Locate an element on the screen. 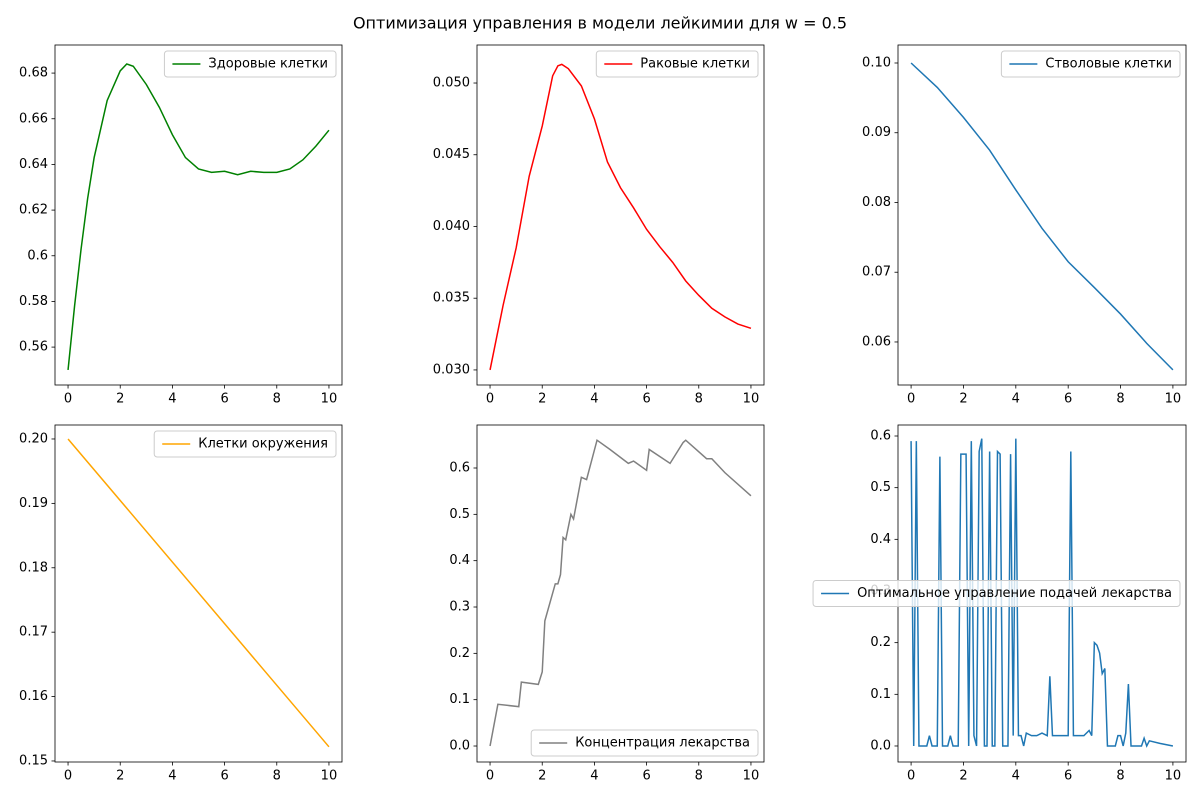  legend-label: Здоровые клетки is located at coordinates (268, 64).